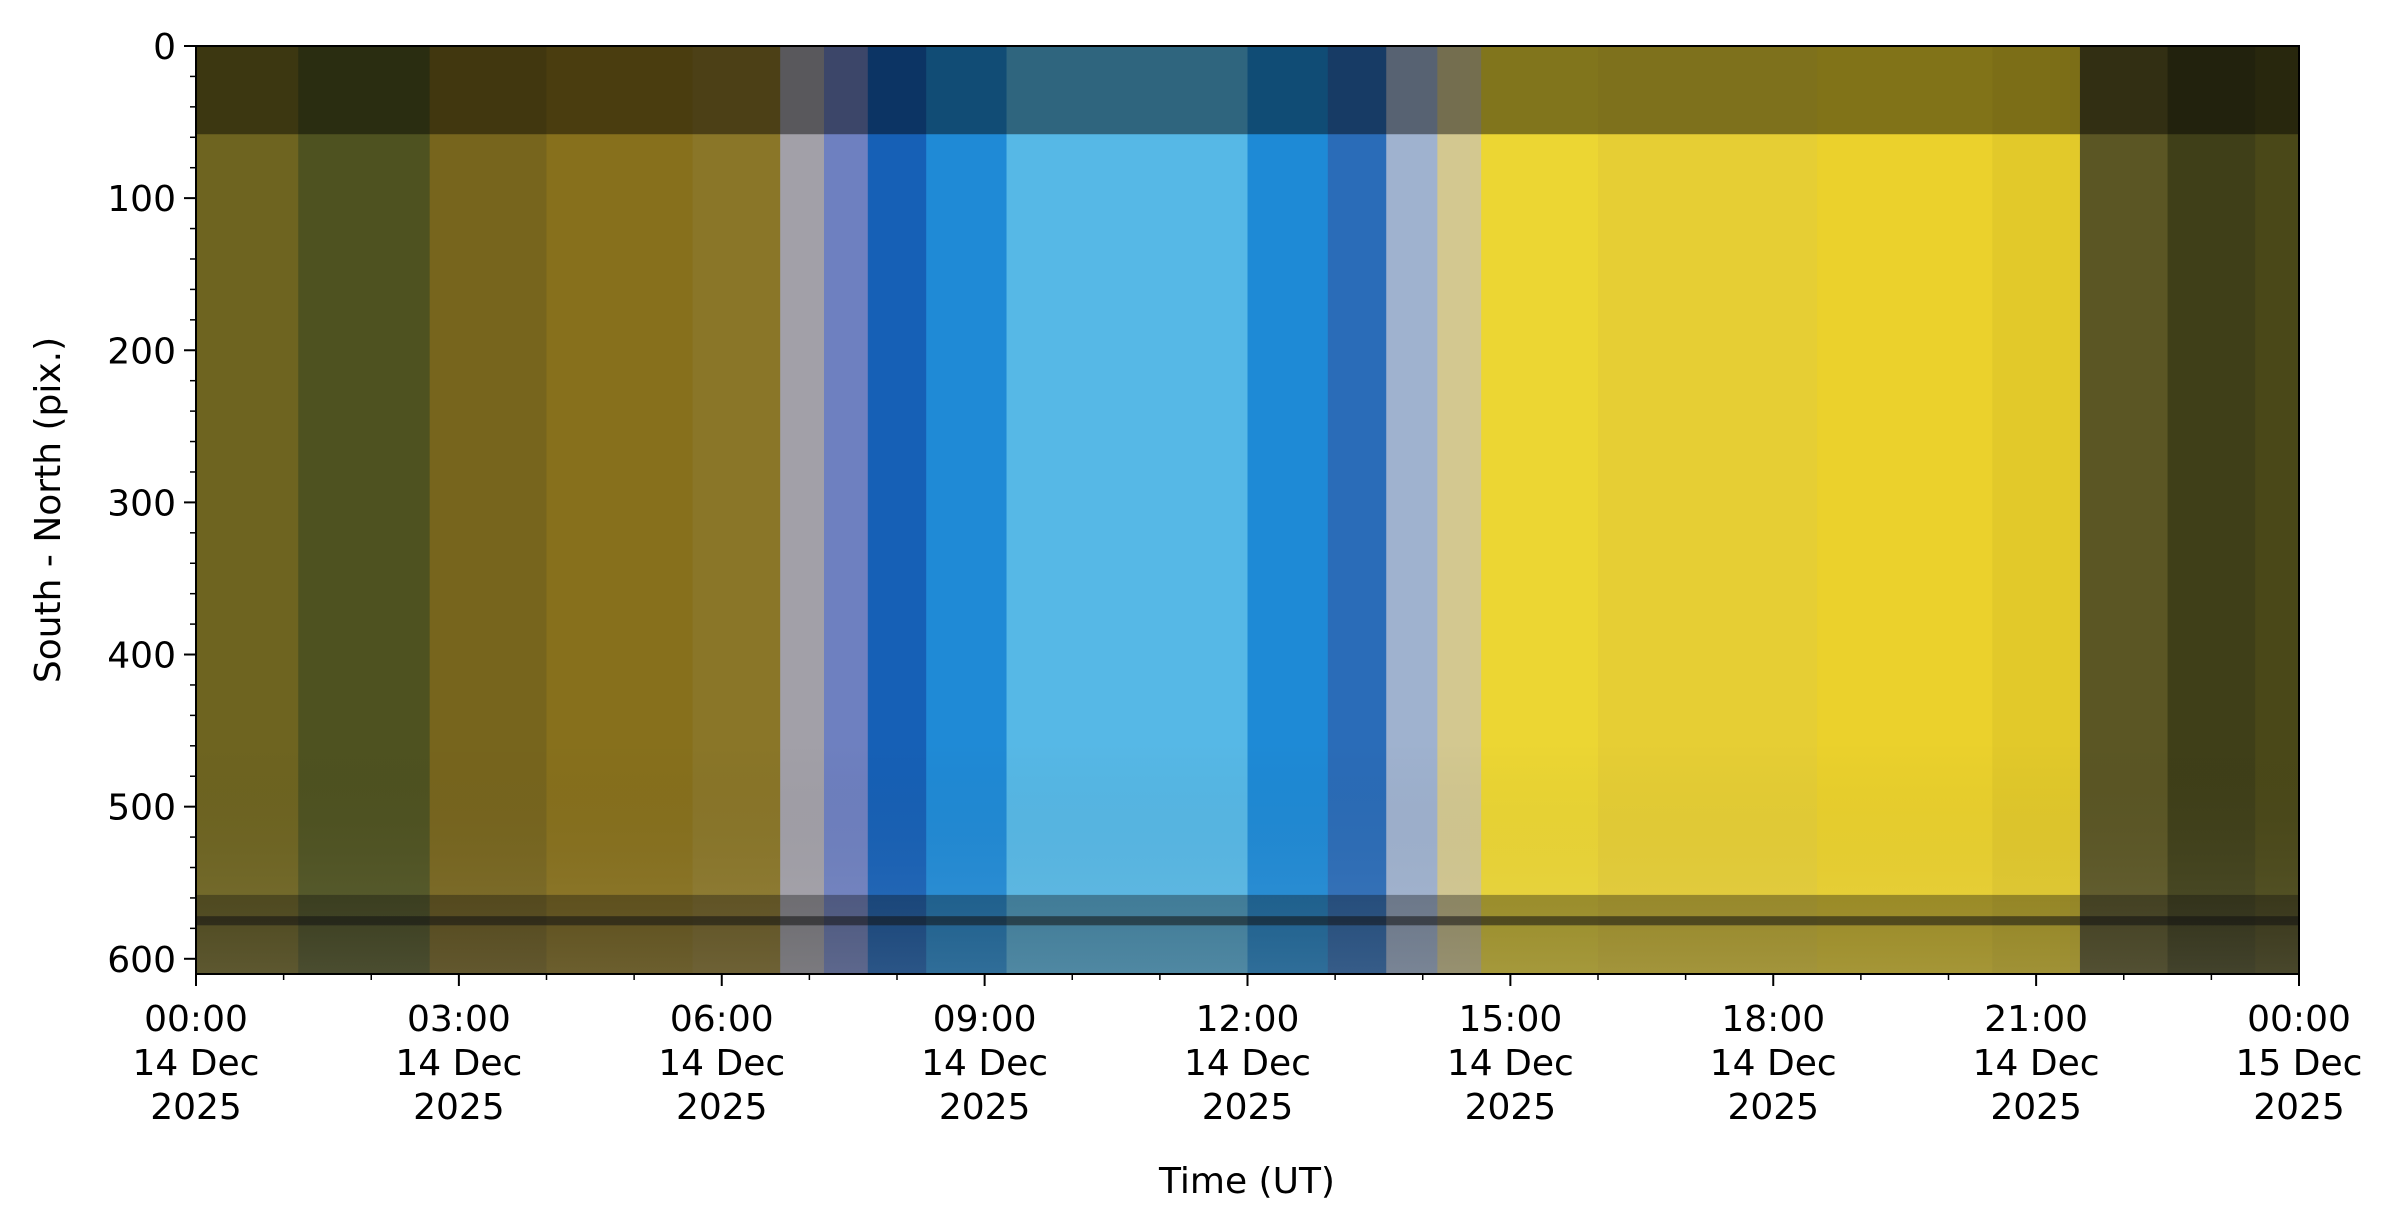 The width and height of the screenshot is (2393, 1227). What do you see at coordinates (1246, 1181) in the screenshot?
I see `x-axis-title: Time (UT)` at bounding box center [1246, 1181].